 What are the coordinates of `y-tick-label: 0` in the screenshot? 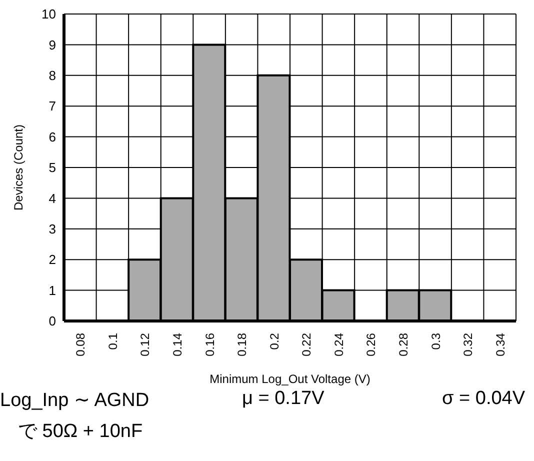 It's located at (52, 321).